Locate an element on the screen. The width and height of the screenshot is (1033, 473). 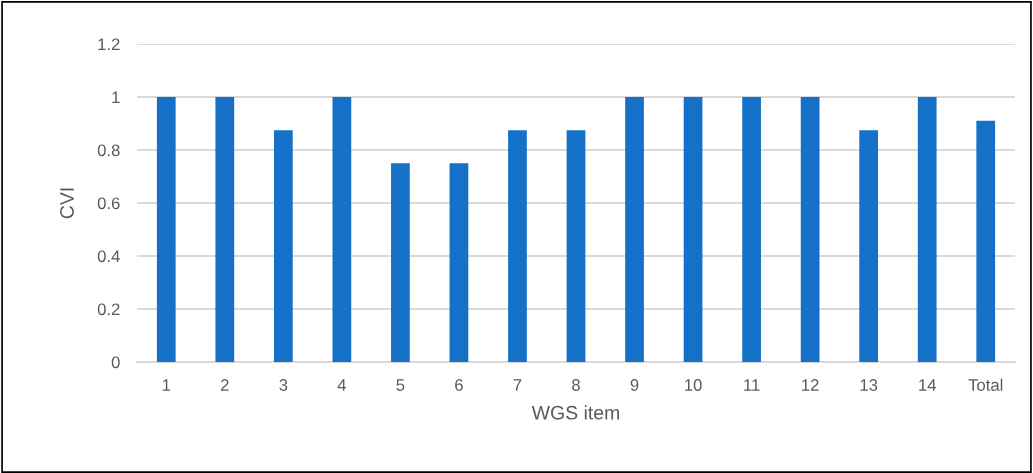
y-axis-title: CVI is located at coordinates (67, 203).